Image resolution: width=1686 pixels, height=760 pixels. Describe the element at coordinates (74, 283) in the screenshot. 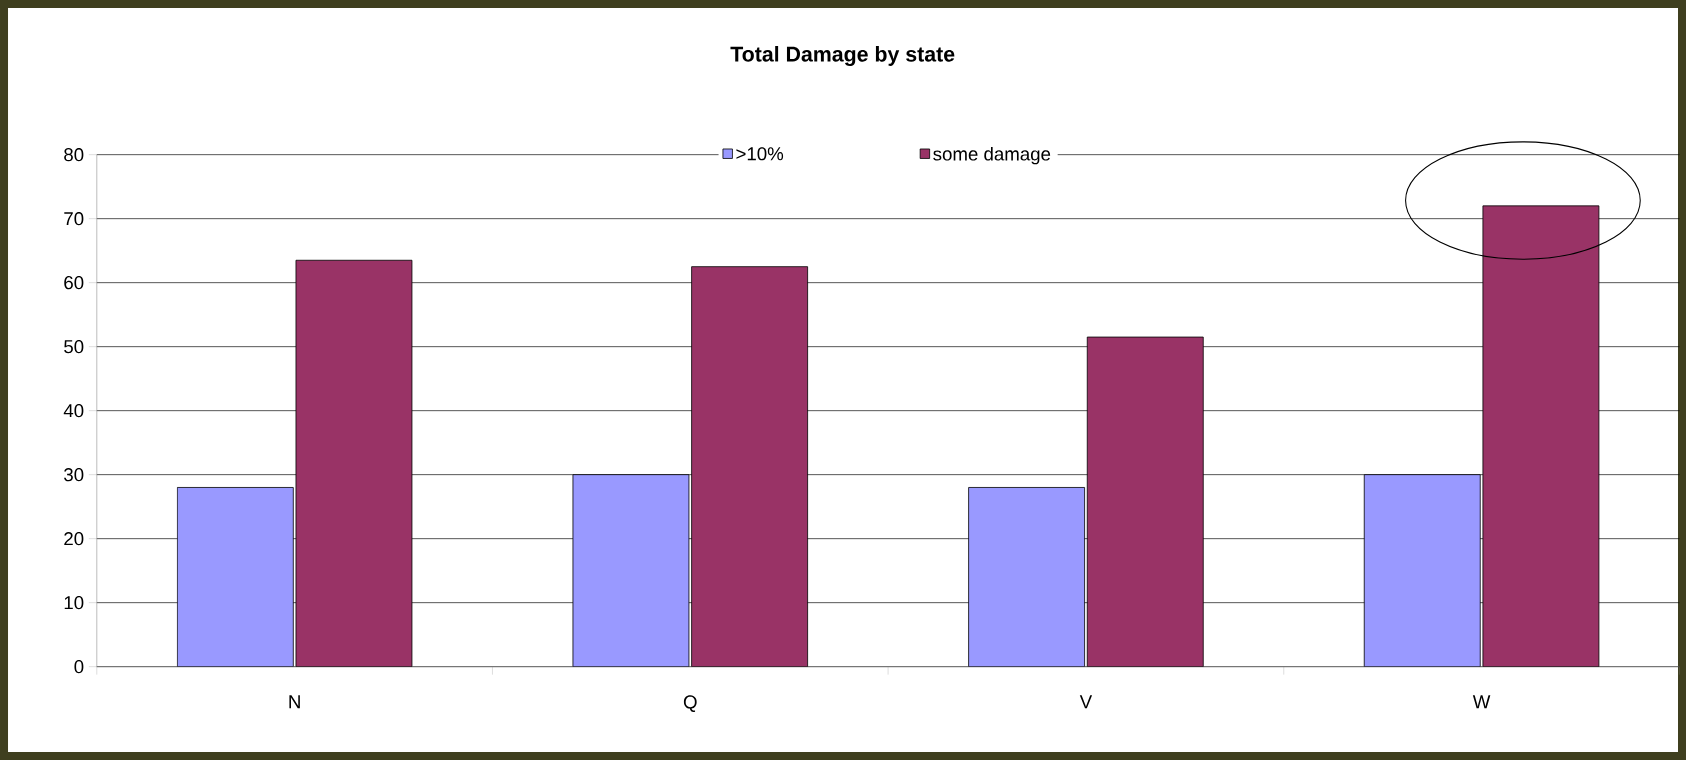

I see `y-tick-label: 60` at that location.